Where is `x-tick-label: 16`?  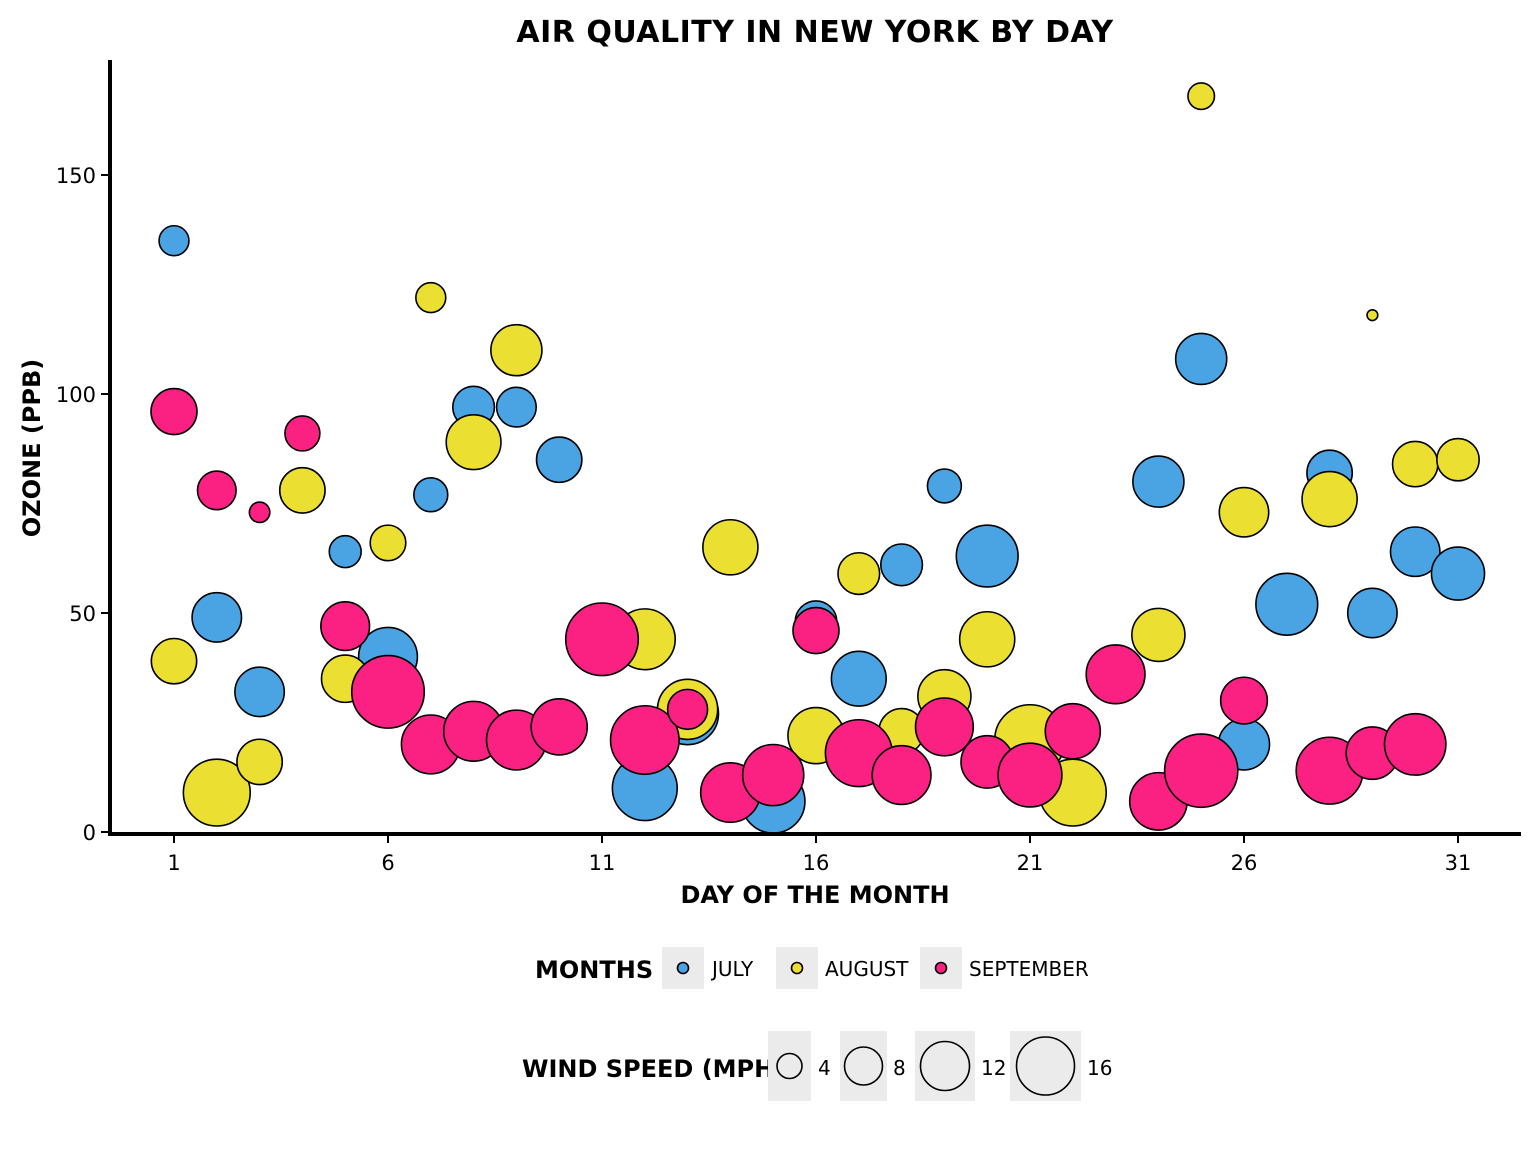 x-tick-label: 16 is located at coordinates (816, 863).